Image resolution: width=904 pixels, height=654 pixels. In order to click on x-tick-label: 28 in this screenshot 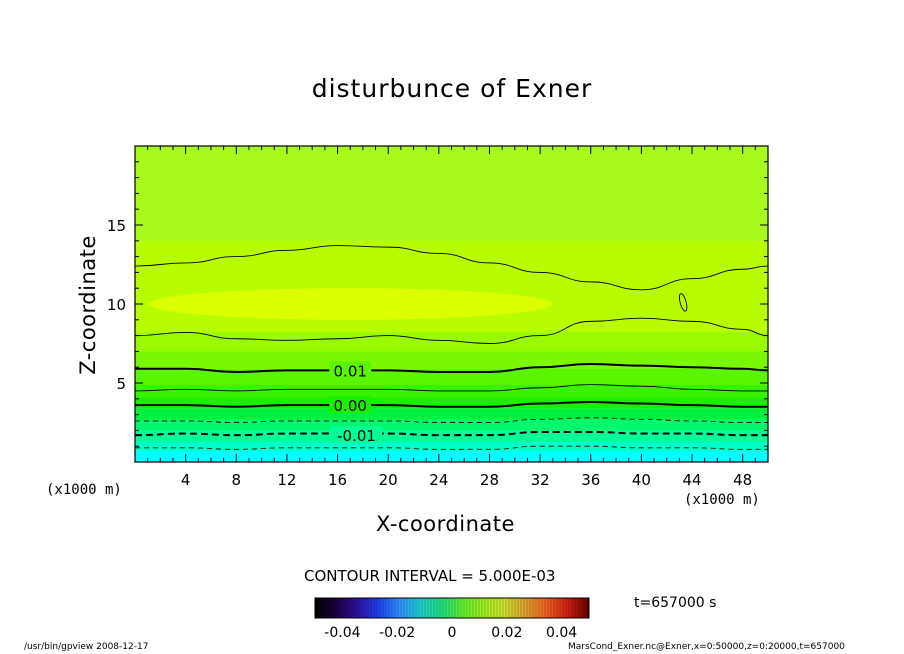, I will do `click(489, 480)`.